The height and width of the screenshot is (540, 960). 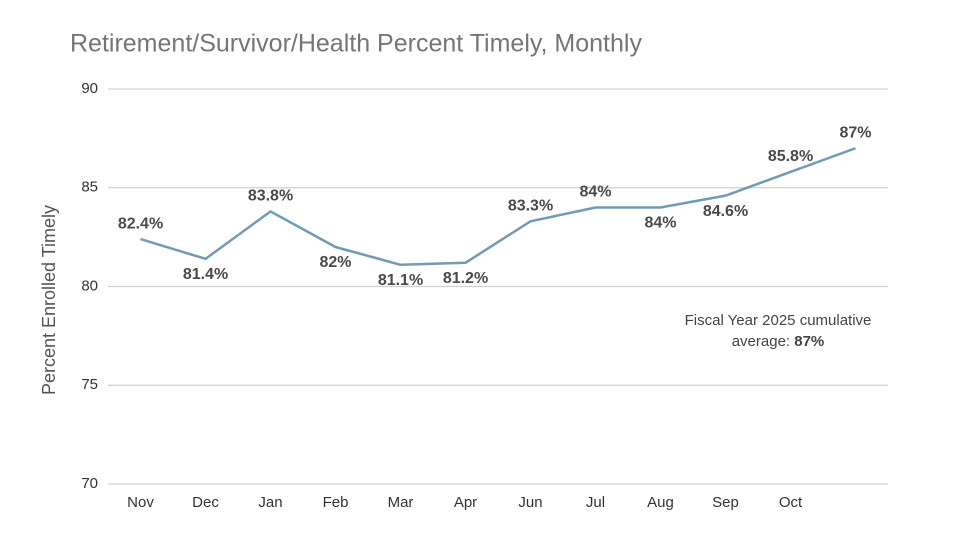 I want to click on y-tick-label: 75, so click(x=89, y=384).